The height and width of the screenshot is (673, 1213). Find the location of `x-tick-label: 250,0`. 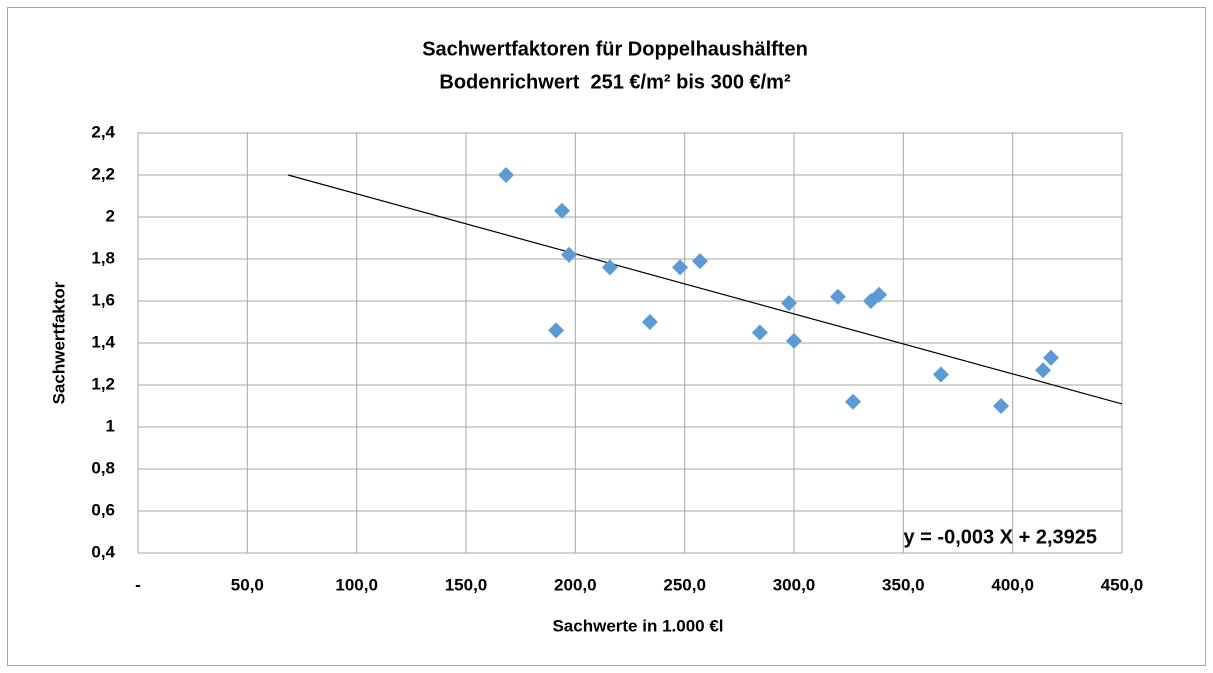

x-tick-label: 250,0 is located at coordinates (684, 584).